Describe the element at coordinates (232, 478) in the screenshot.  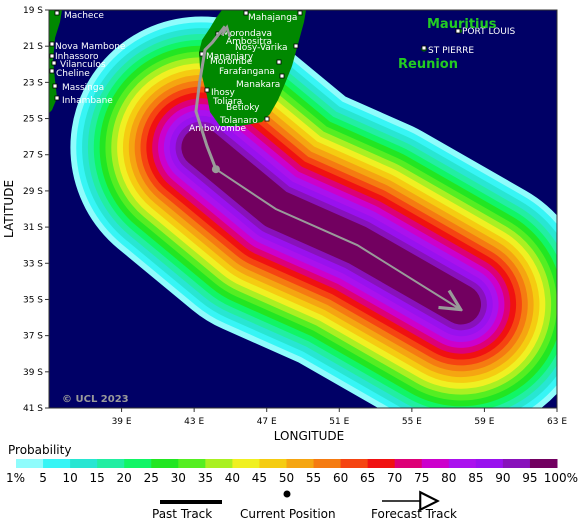
I see `color-bar-label: 40` at that location.